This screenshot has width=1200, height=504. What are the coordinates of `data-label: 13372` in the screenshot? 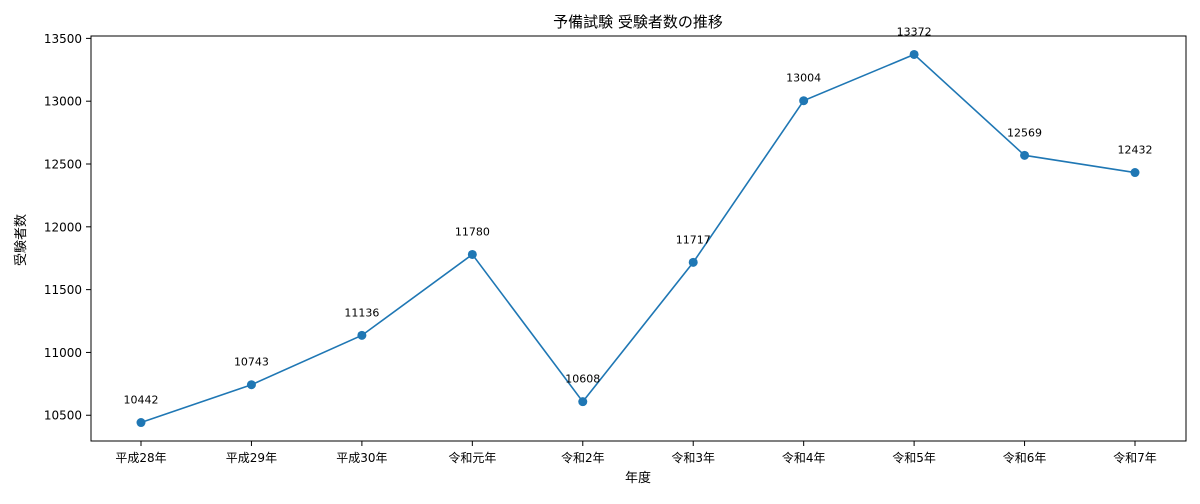 It's located at (914, 31).